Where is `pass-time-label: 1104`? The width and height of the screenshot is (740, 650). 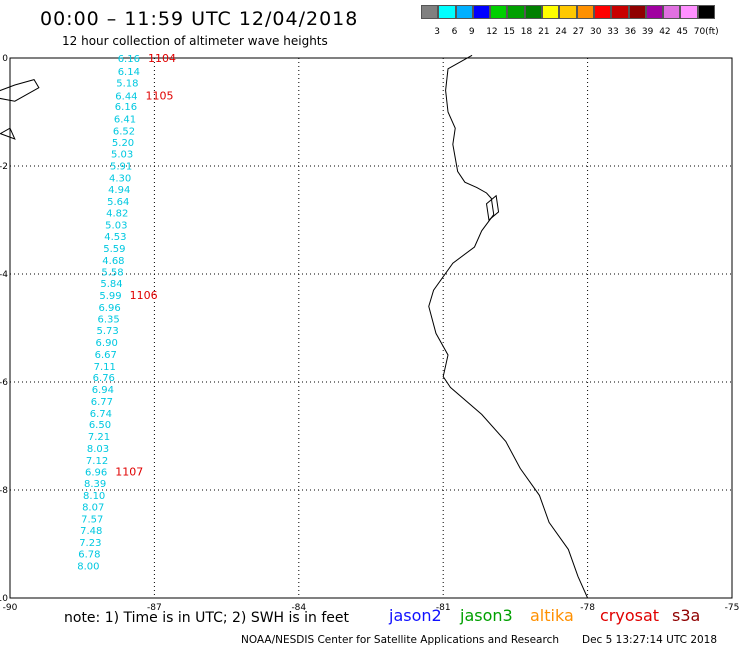 pass-time-label: 1104 is located at coordinates (162, 58).